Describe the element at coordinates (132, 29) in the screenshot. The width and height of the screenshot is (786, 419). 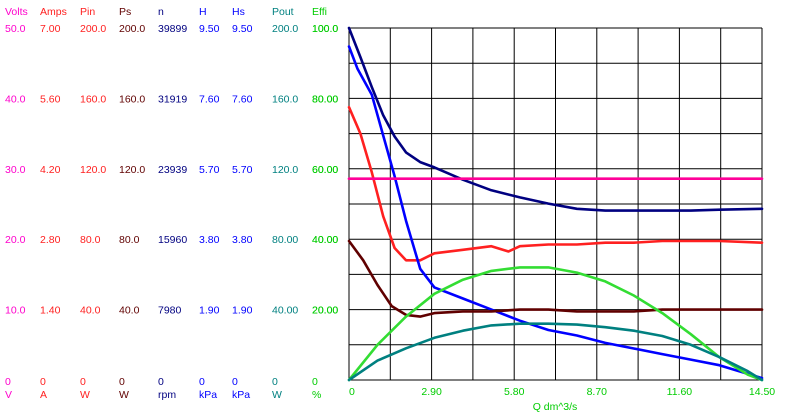
I see `axis-tick-ps: 200.0` at that location.